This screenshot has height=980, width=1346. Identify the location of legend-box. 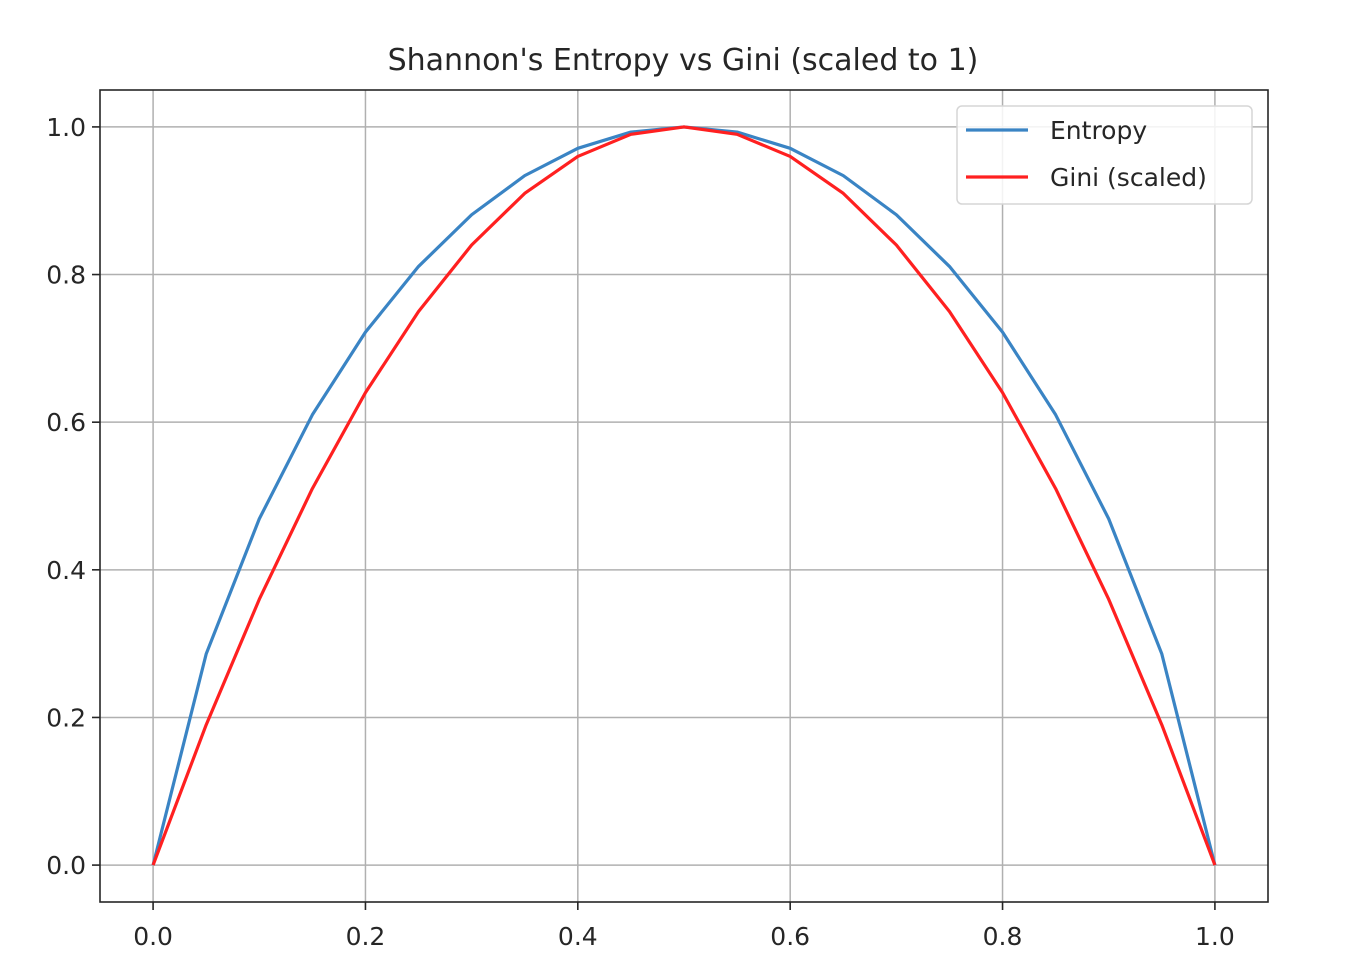
(1104, 155).